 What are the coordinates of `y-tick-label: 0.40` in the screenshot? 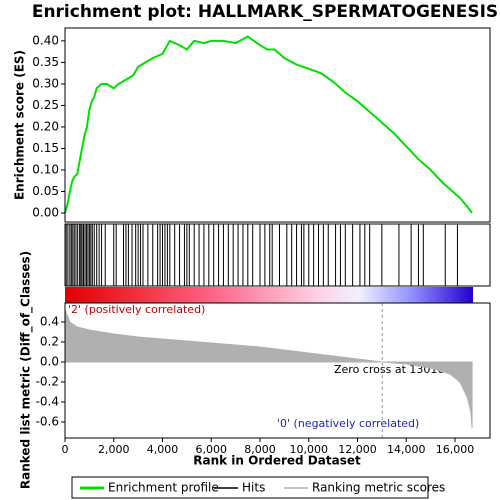 It's located at (45, 40).